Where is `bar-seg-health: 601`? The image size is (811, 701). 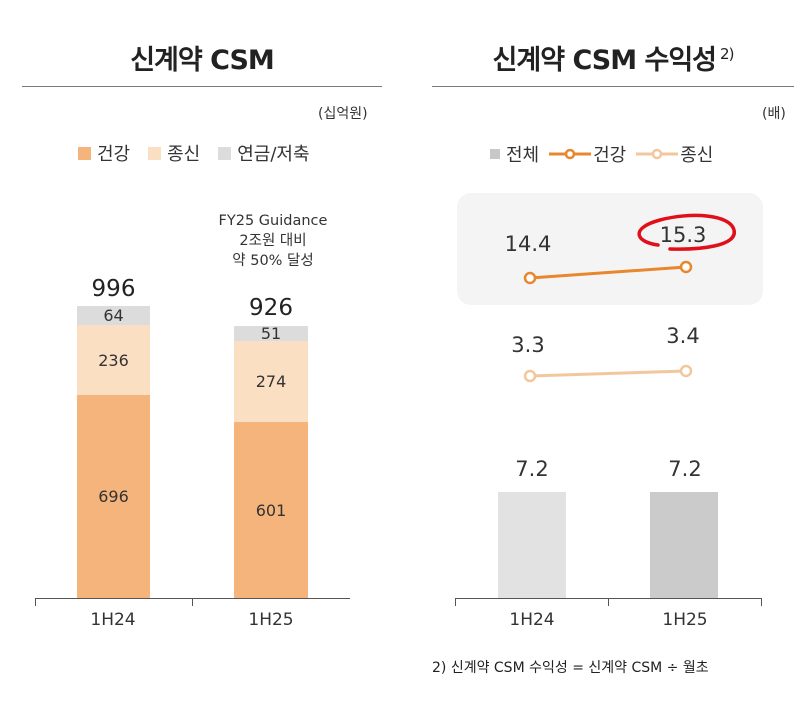 bar-seg-health: 601 is located at coordinates (271, 510).